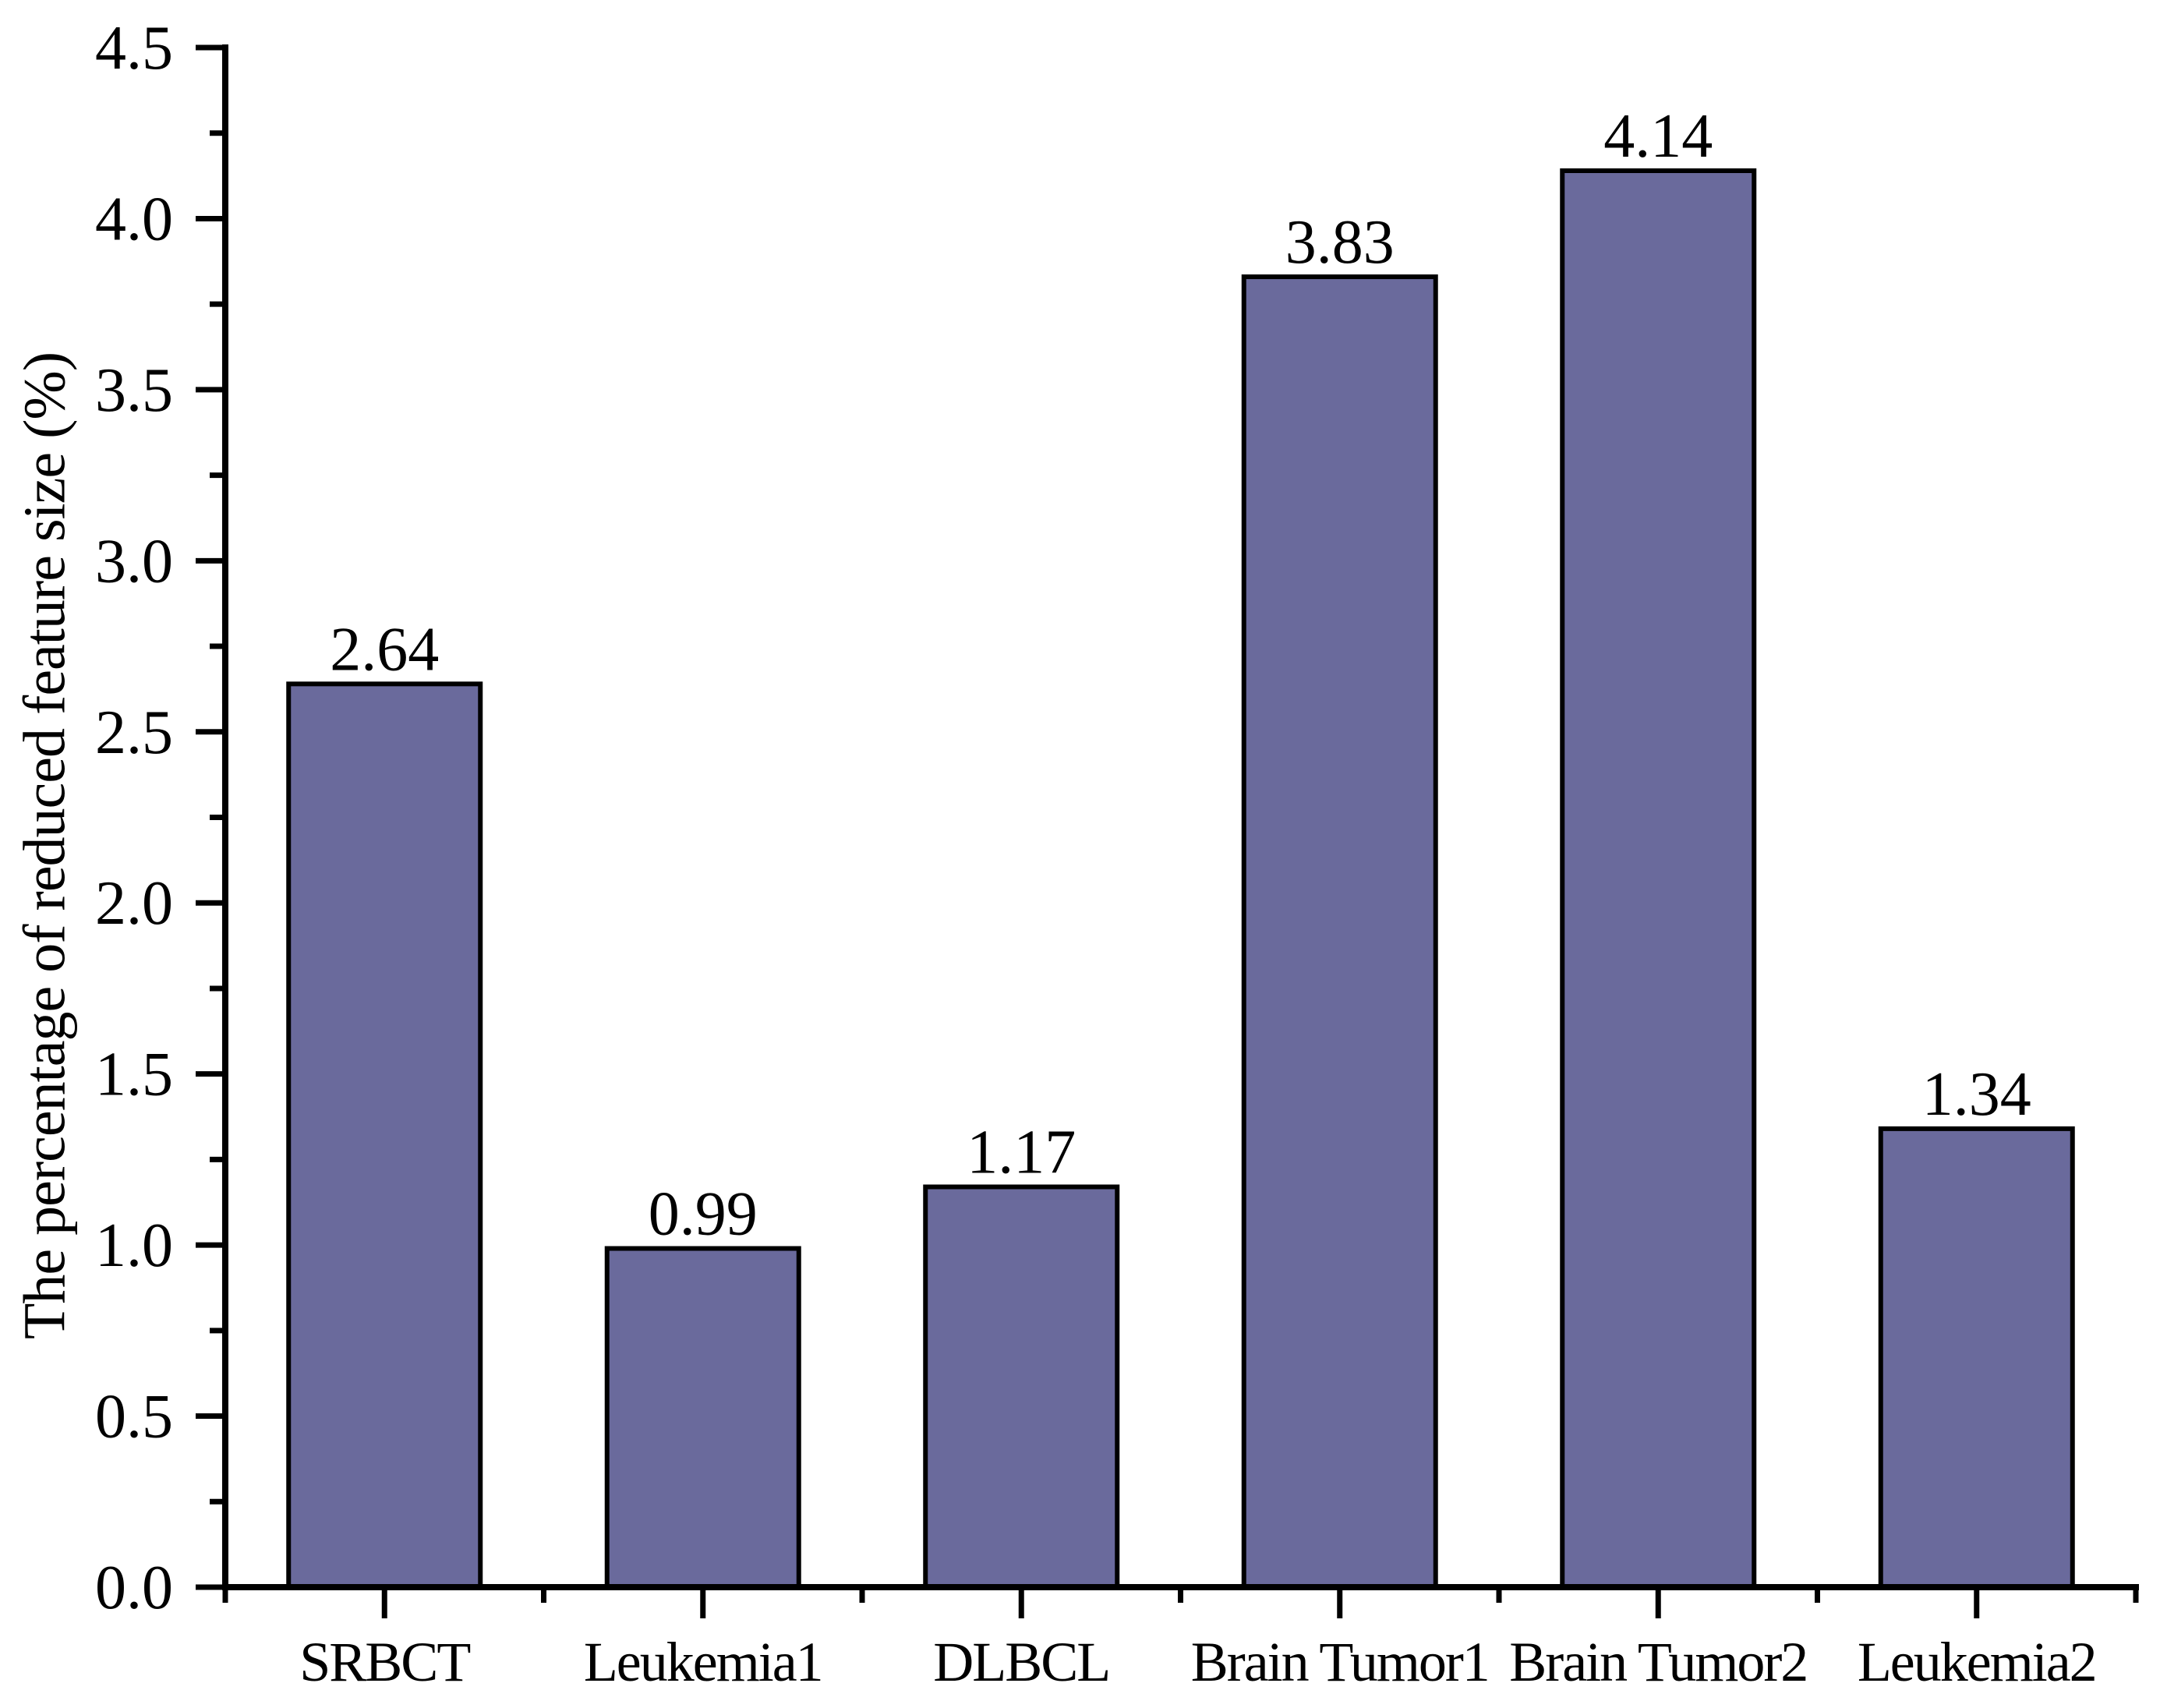 Image resolution: width=2160 pixels, height=1708 pixels. I want to click on y-tick-label-1.5: 1.5, so click(134, 1075).